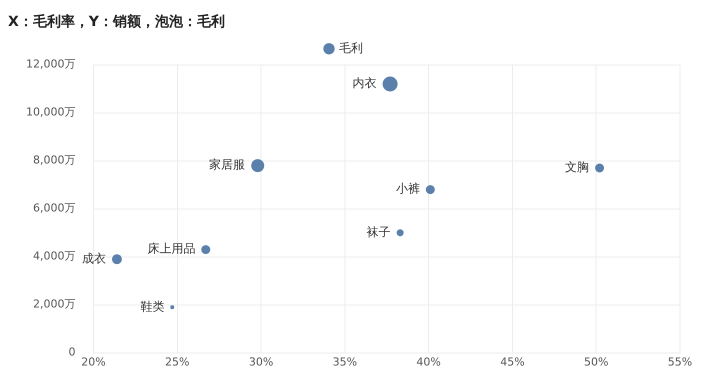  I want to click on x-tick-label: 55%, so click(680, 361).